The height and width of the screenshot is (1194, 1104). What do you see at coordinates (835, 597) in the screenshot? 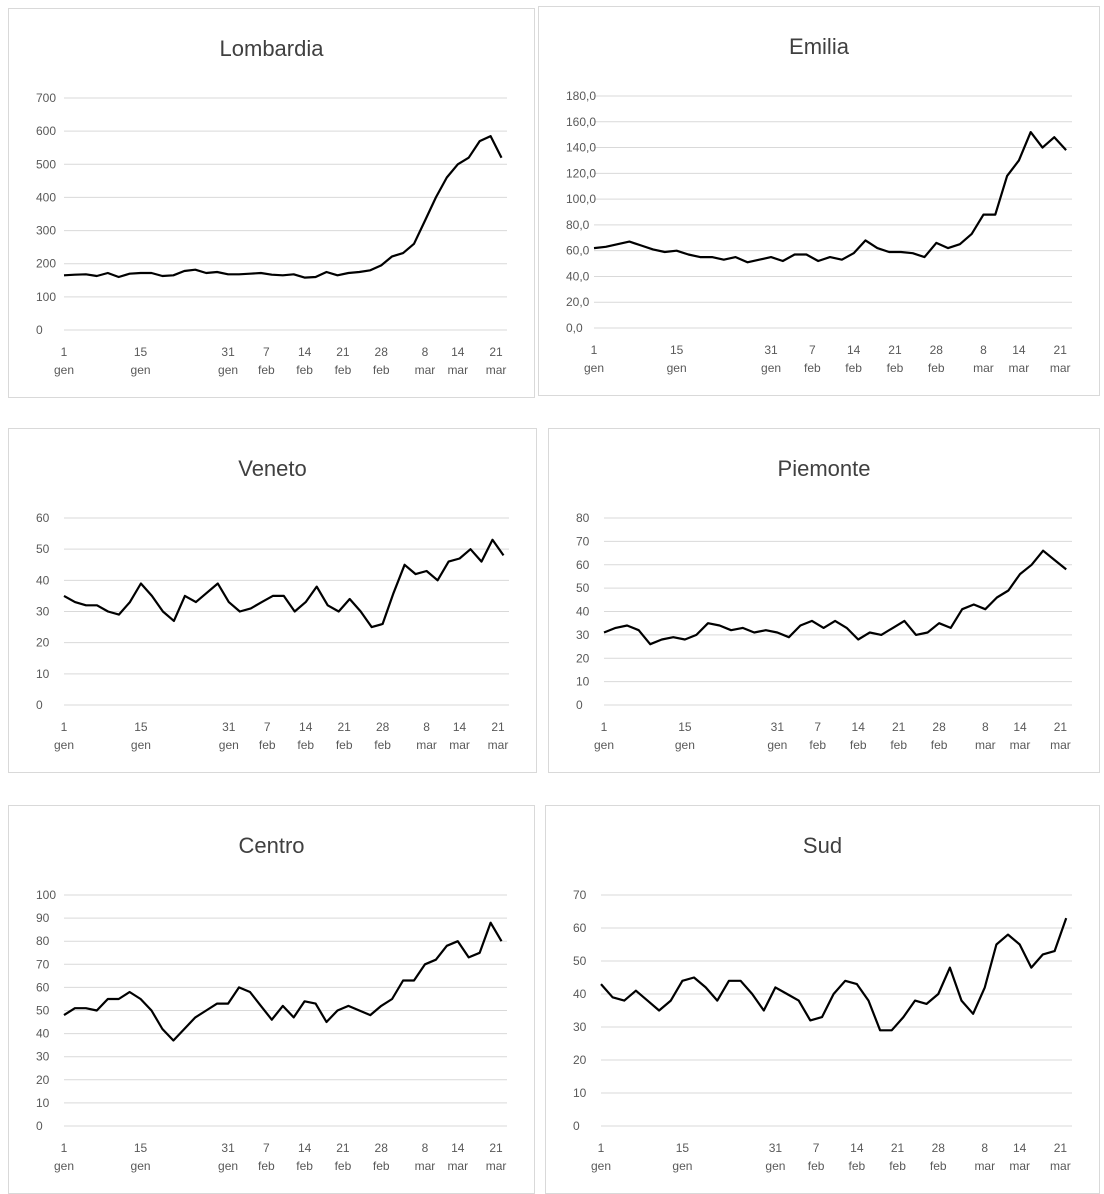
I see `data-line` at bounding box center [835, 597].